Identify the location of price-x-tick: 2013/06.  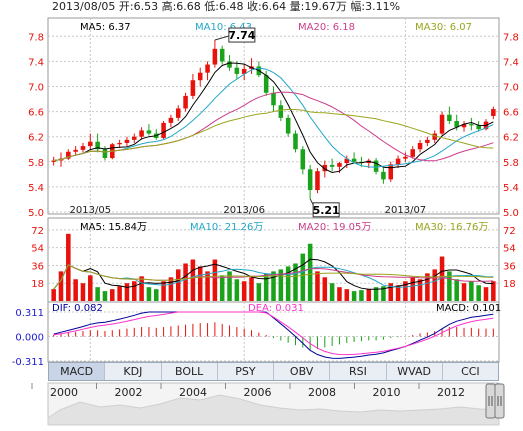
(244, 210).